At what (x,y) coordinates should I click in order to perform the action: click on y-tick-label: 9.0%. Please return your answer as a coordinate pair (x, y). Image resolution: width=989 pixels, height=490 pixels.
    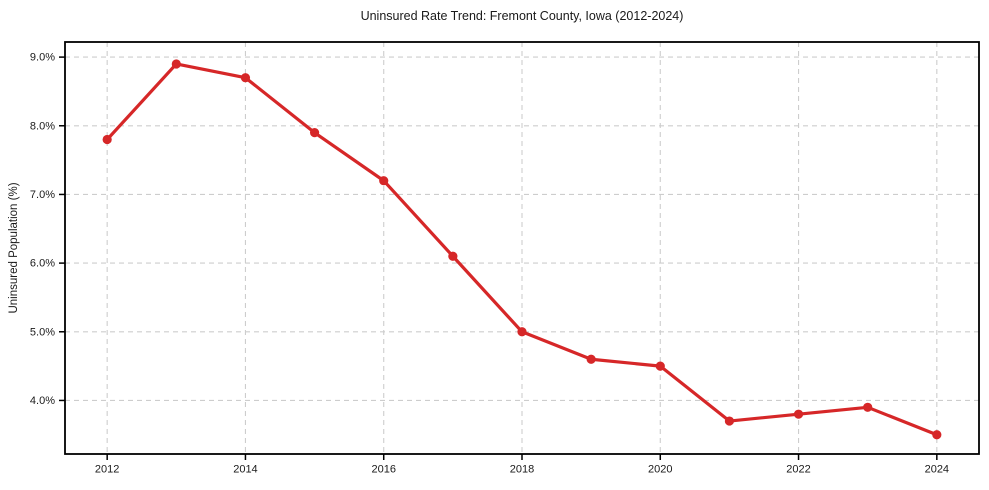
    Looking at the image, I should click on (42, 58).